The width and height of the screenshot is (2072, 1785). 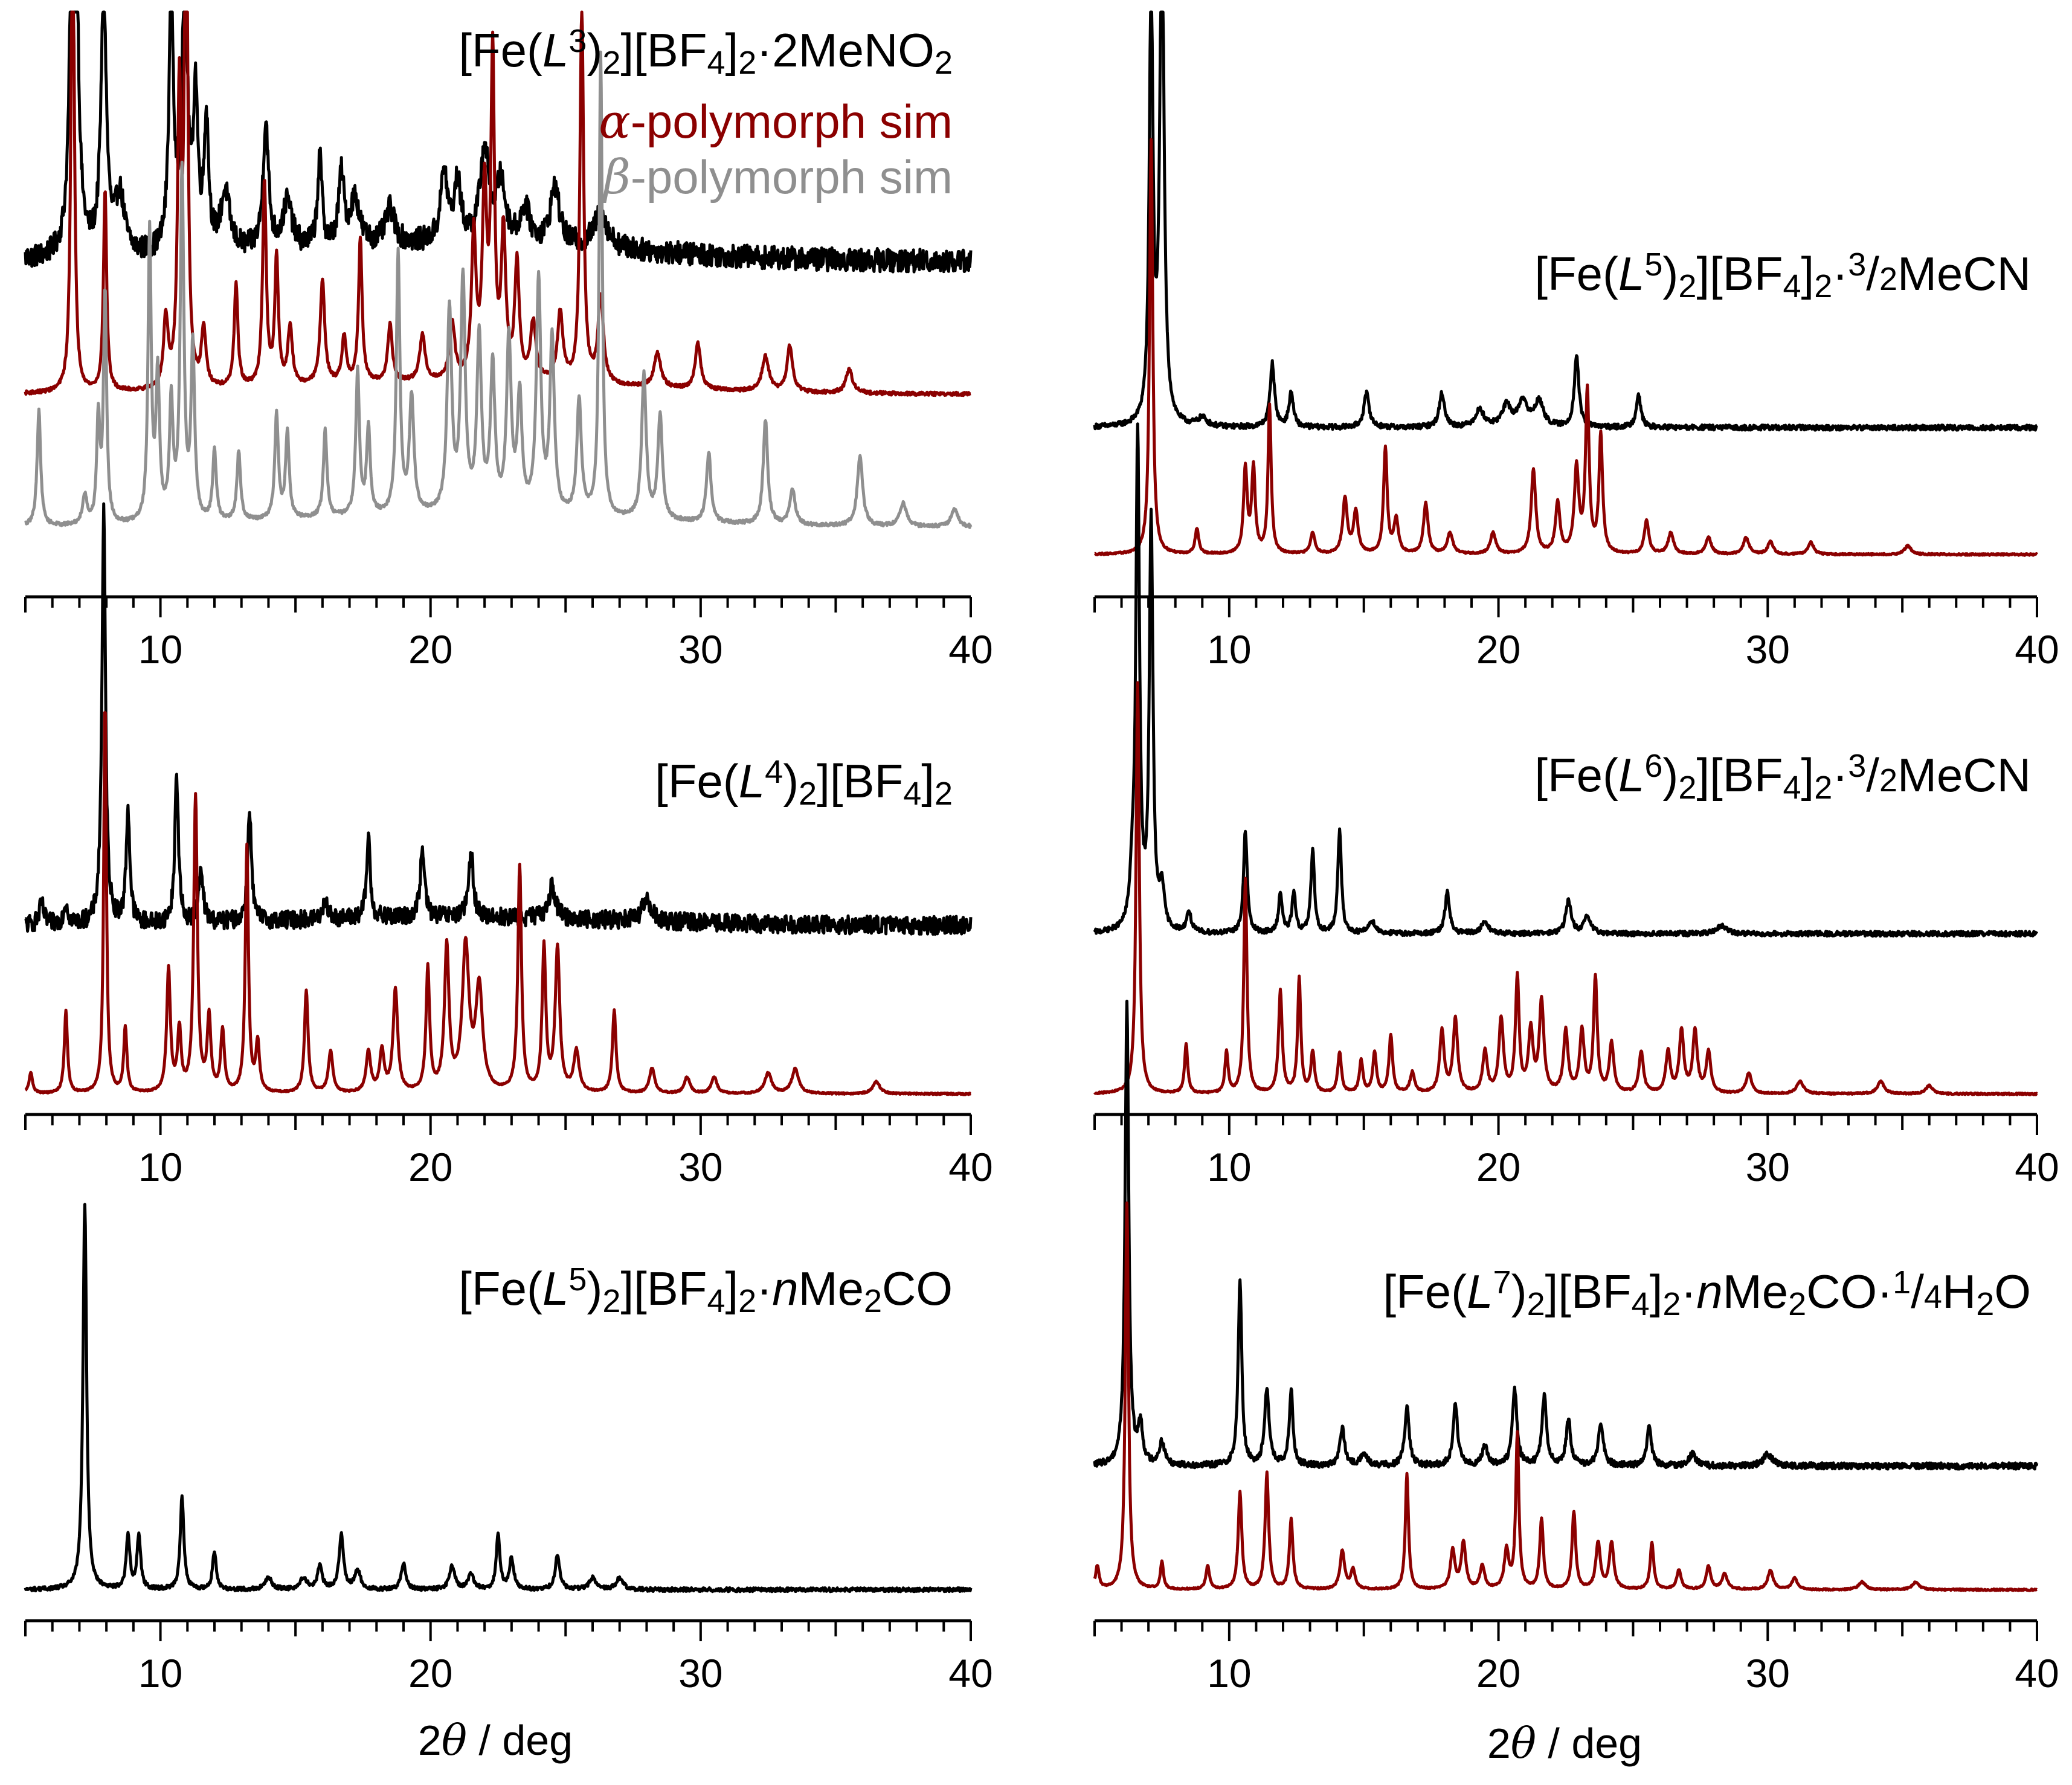 I want to click on panel-title: [Fe(L6)2][BF4]2·3/2MeCN, so click(x=1783, y=777).